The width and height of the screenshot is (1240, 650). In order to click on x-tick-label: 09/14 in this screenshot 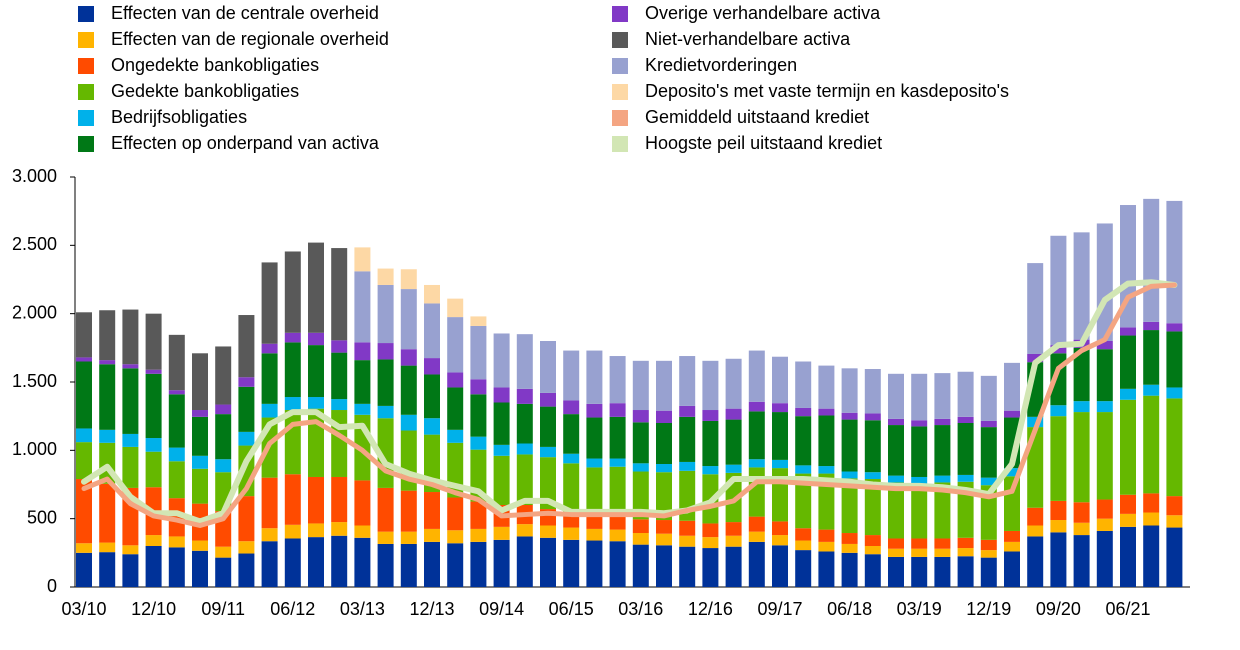, I will do `click(501, 609)`.